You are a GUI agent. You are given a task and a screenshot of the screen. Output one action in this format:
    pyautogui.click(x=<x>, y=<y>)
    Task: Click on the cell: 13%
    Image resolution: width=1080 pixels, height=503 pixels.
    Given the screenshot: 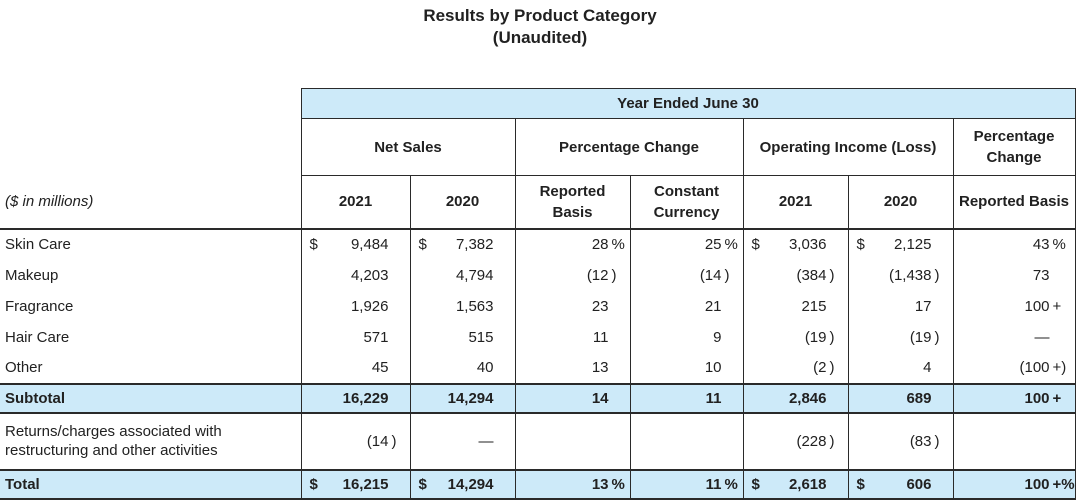 What is the action you would take?
    pyautogui.click(x=572, y=484)
    